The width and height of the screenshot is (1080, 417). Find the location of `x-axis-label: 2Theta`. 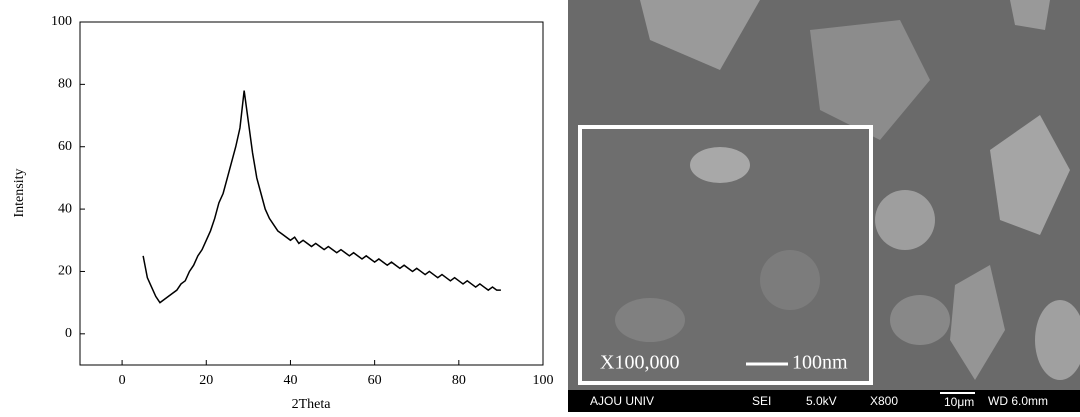

x-axis-label: 2Theta is located at coordinates (312, 404).